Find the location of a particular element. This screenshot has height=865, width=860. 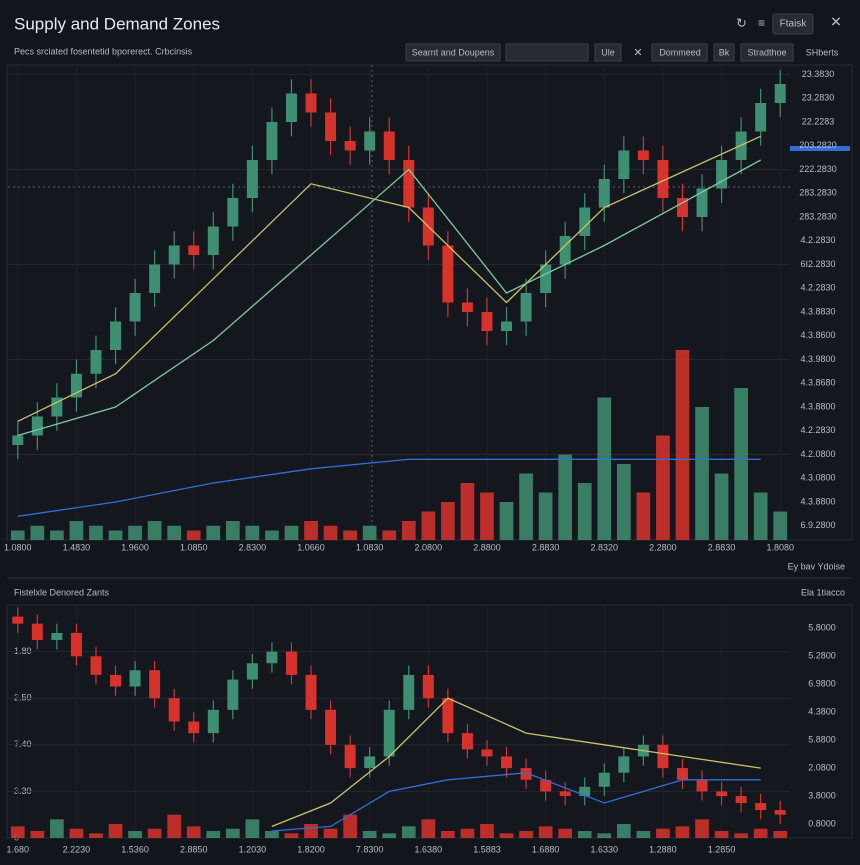

y-tick-label: 1.80 is located at coordinates (23, 651).